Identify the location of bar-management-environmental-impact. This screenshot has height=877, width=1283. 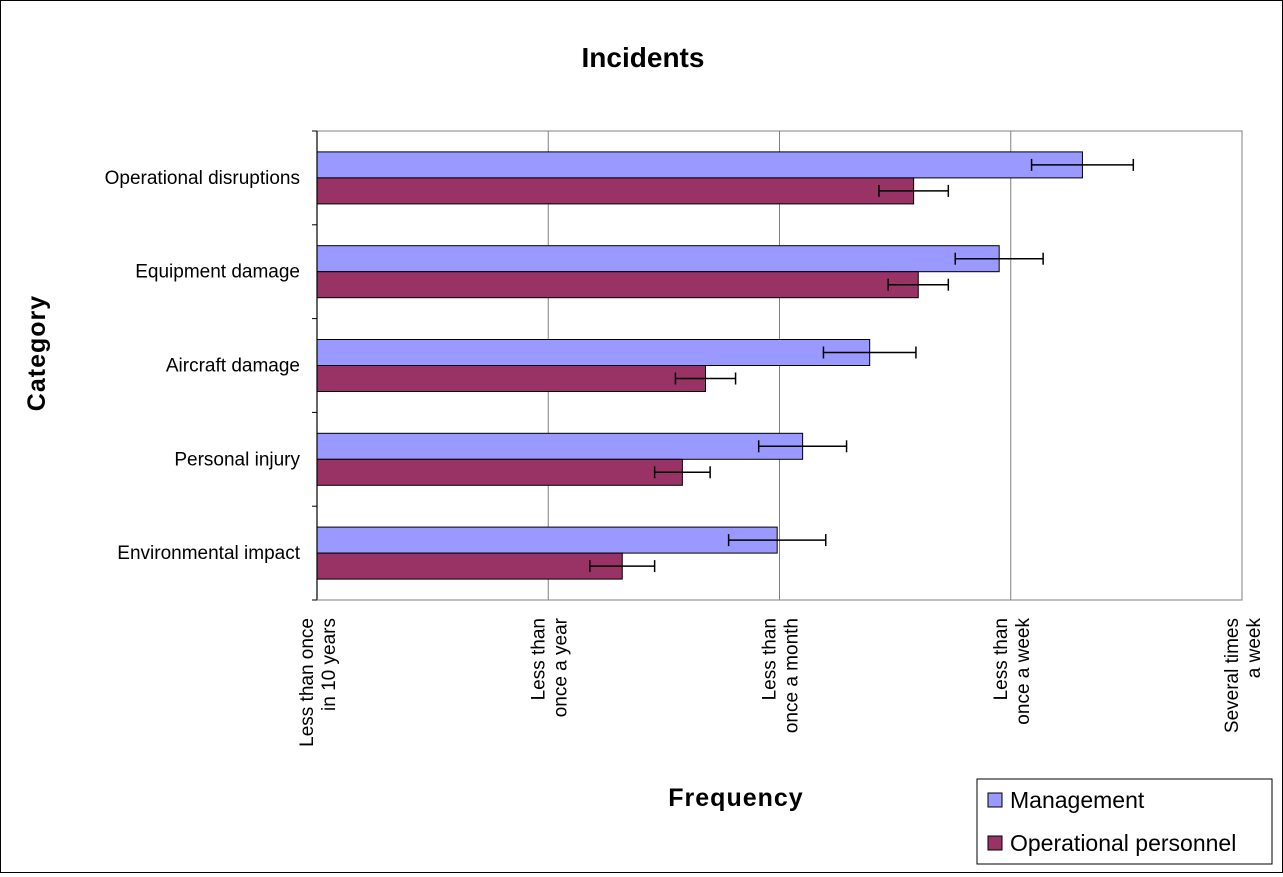
(547, 540).